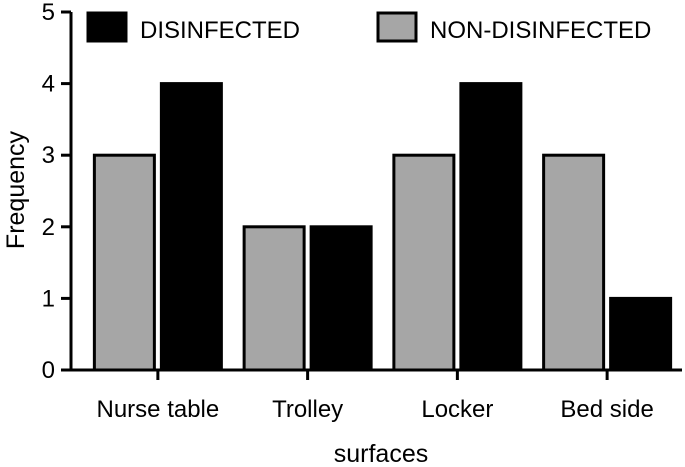 This screenshot has height=467, width=685. Describe the element at coordinates (540, 30) in the screenshot. I see `legend-label: NON-DISINFECTED` at that location.